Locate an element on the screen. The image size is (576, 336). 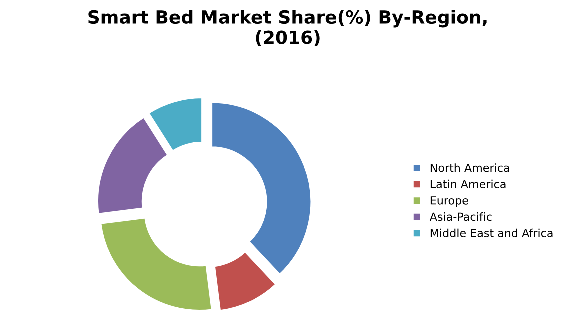
chart-title: Smart Bed Market Share(%) By-Region, (2016) is located at coordinates (287, 28).